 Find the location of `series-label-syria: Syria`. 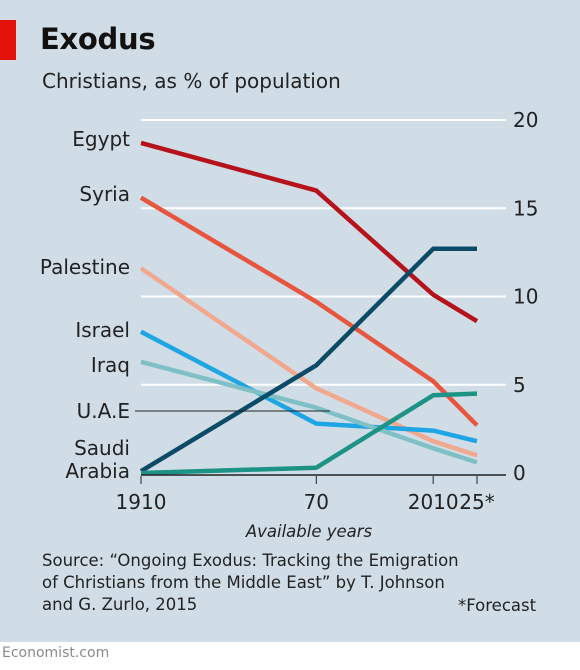

series-label-syria: Syria is located at coordinates (104, 194).